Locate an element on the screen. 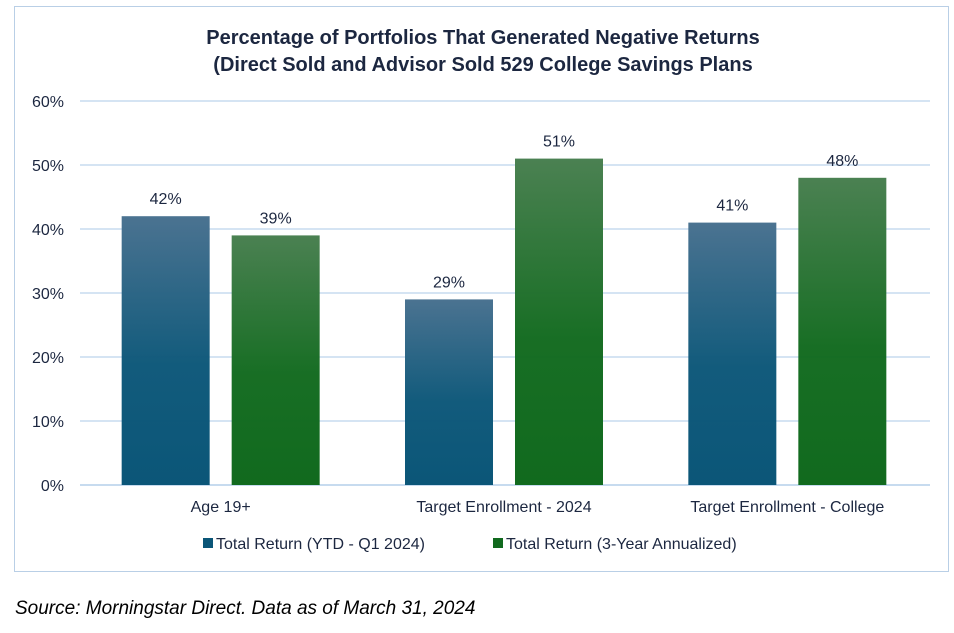 Image resolution: width=954 pixels, height=633 pixels. data-label: 42% is located at coordinates (166, 199).